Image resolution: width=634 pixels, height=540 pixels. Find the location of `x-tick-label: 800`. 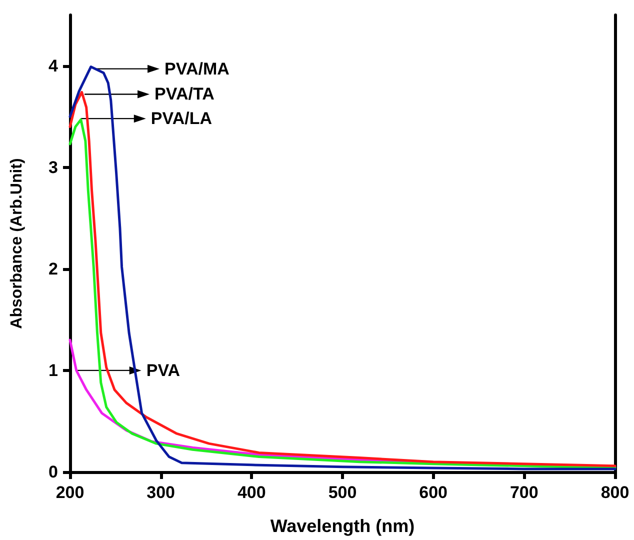

x-tick-label: 800 is located at coordinates (615, 492).